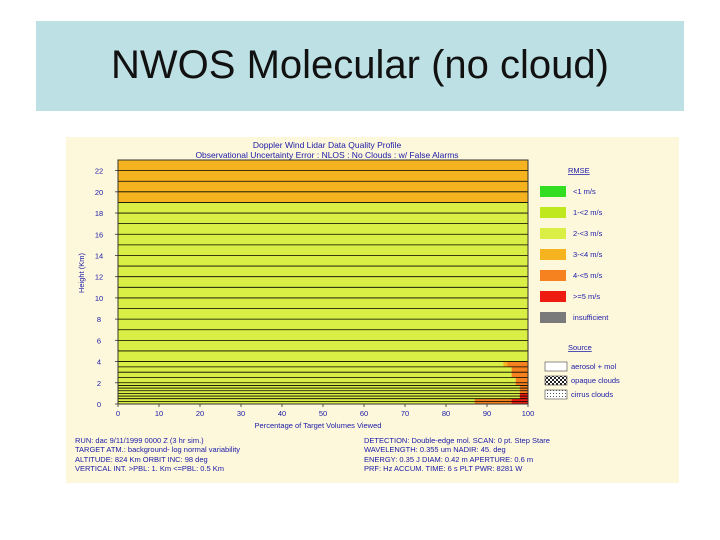  Describe the element at coordinates (282, 413) in the screenshot. I see `x-tick-label: 40` at that location.